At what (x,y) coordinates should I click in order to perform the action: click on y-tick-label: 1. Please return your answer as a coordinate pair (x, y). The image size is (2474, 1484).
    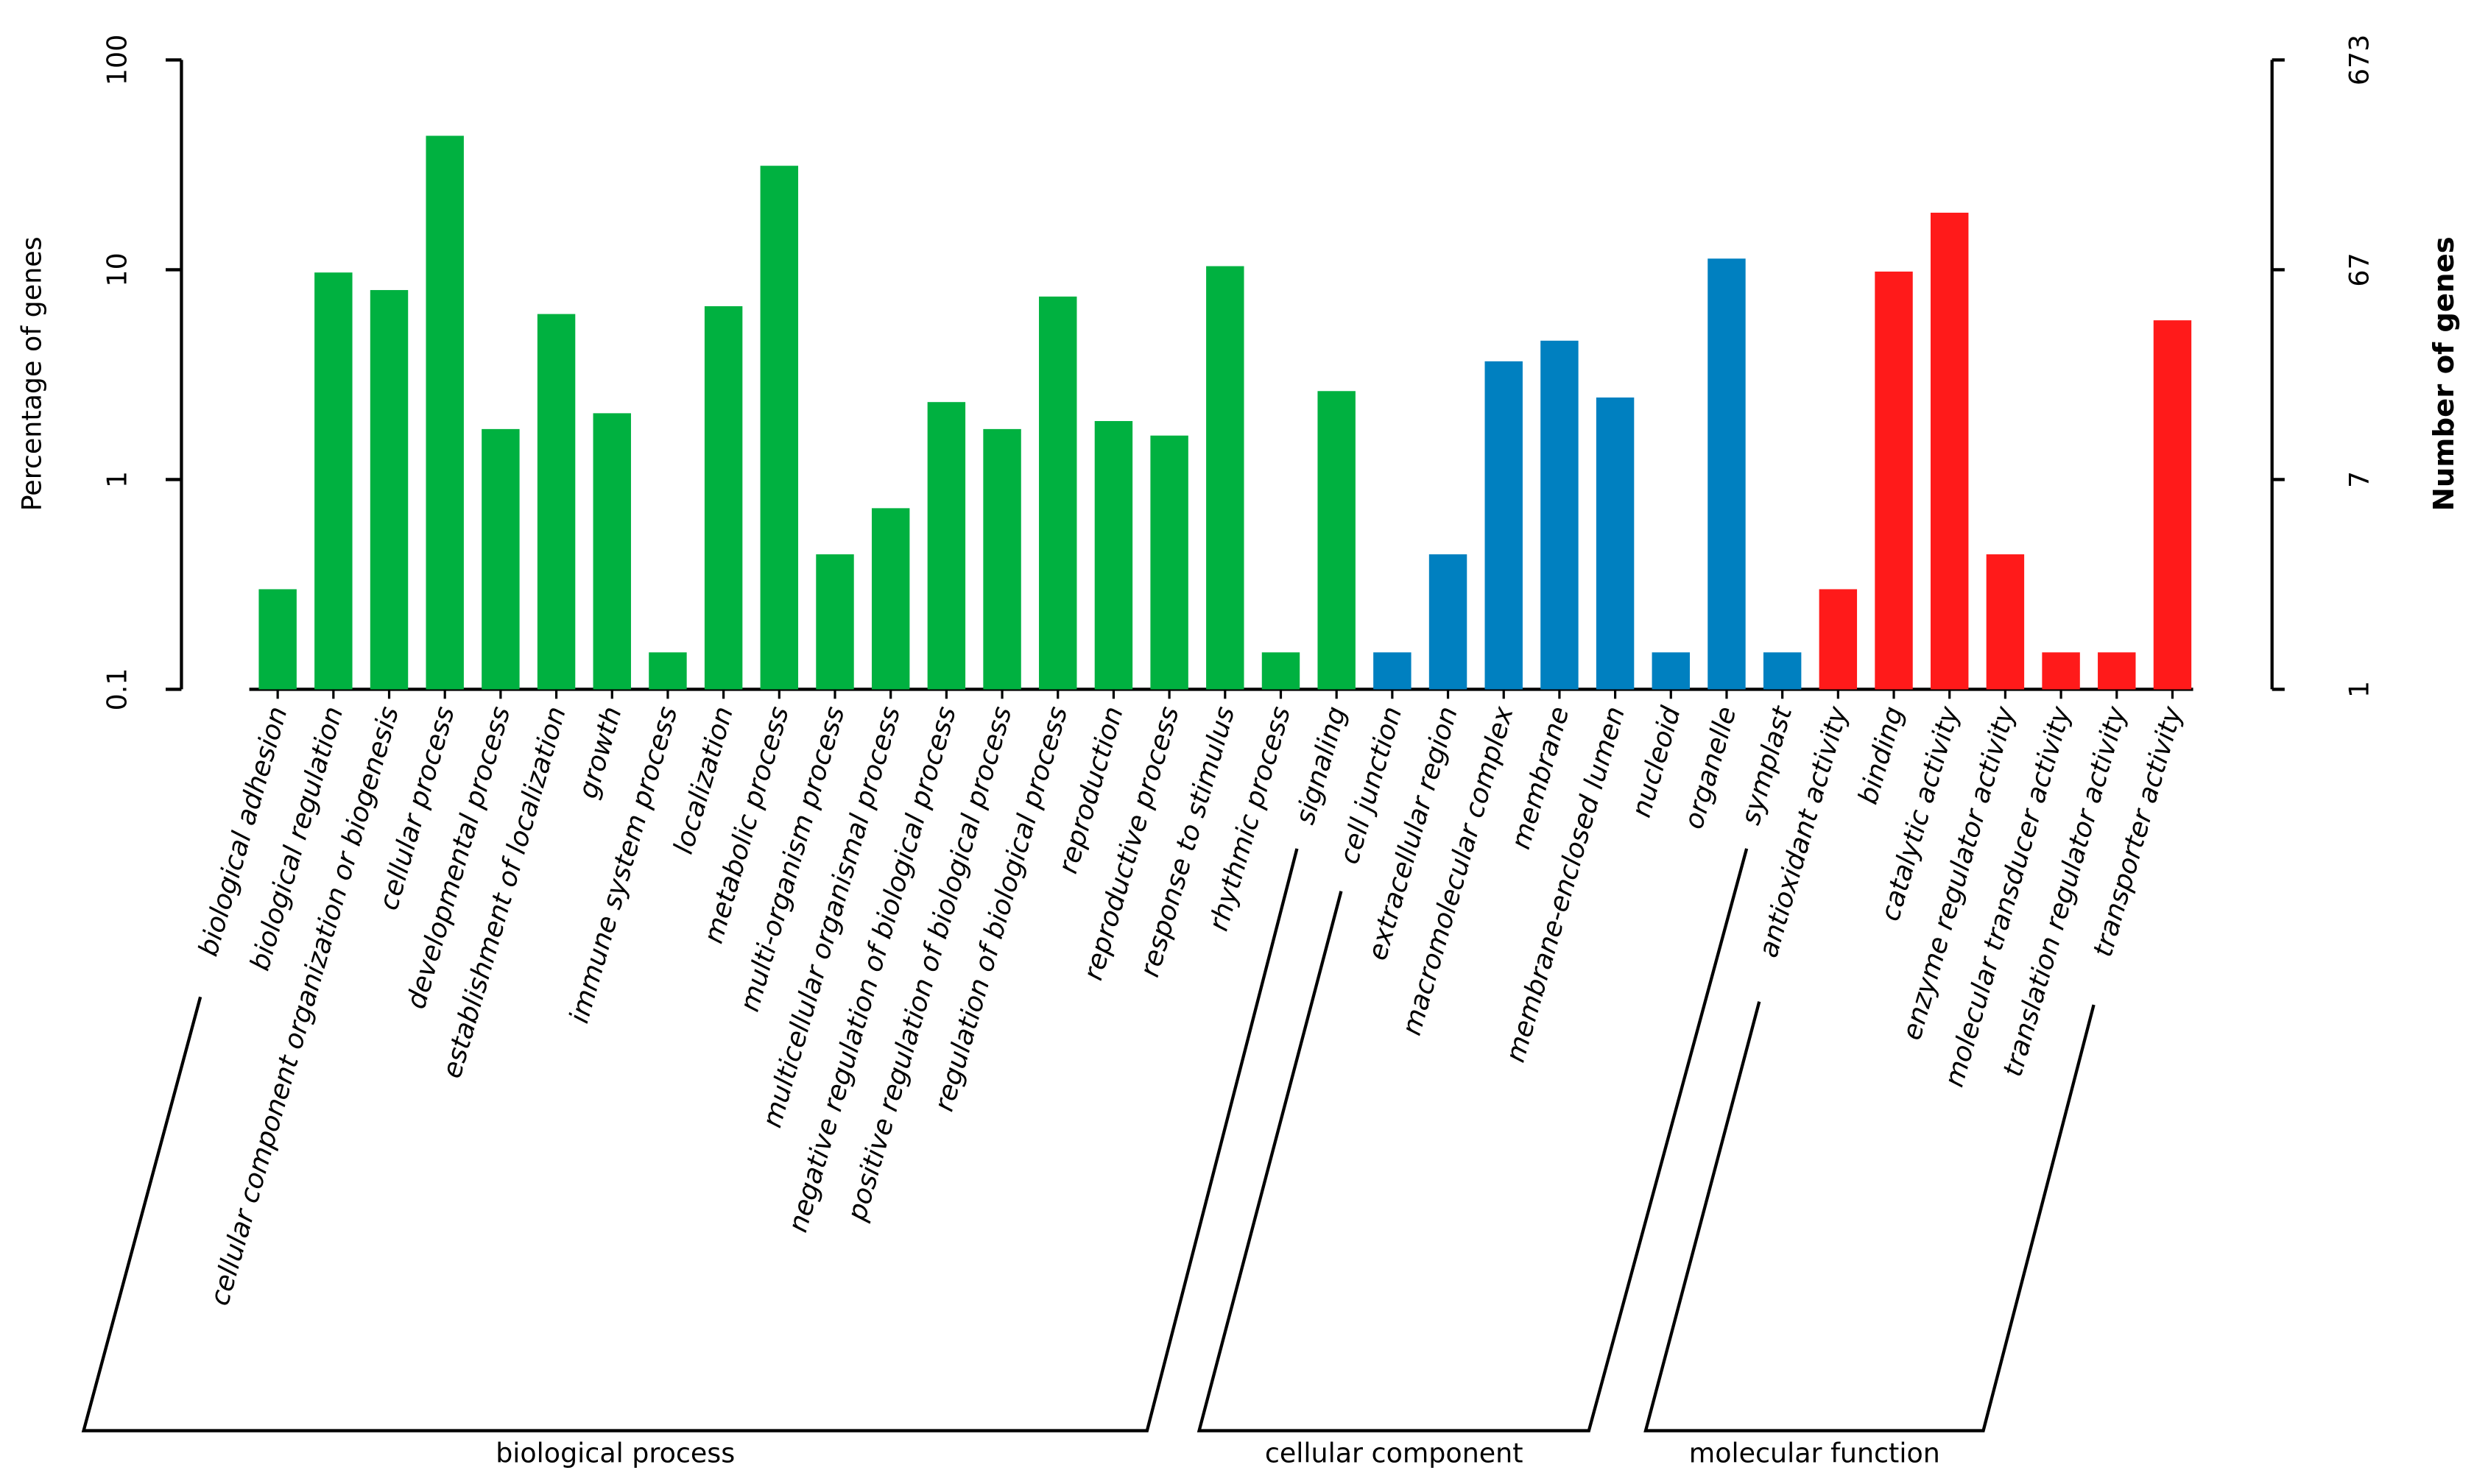
    Looking at the image, I should click on (117, 479).